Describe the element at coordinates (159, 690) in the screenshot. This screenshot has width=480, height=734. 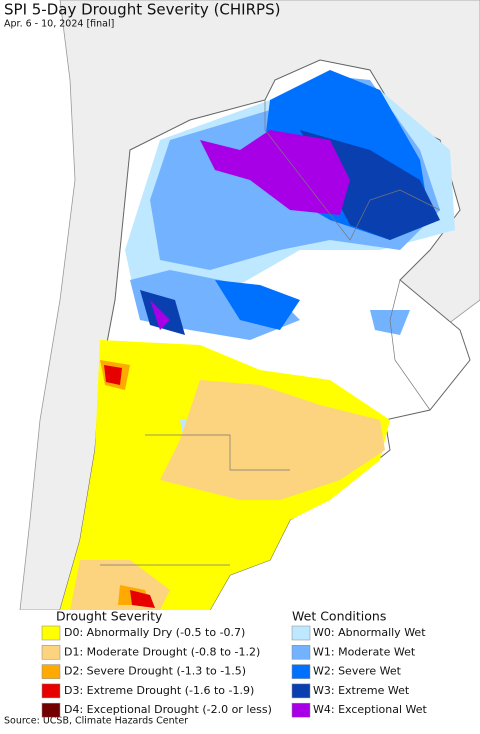
I see `legend-label: D3: Extreme Drought (-1.6 to -1.9)` at that location.